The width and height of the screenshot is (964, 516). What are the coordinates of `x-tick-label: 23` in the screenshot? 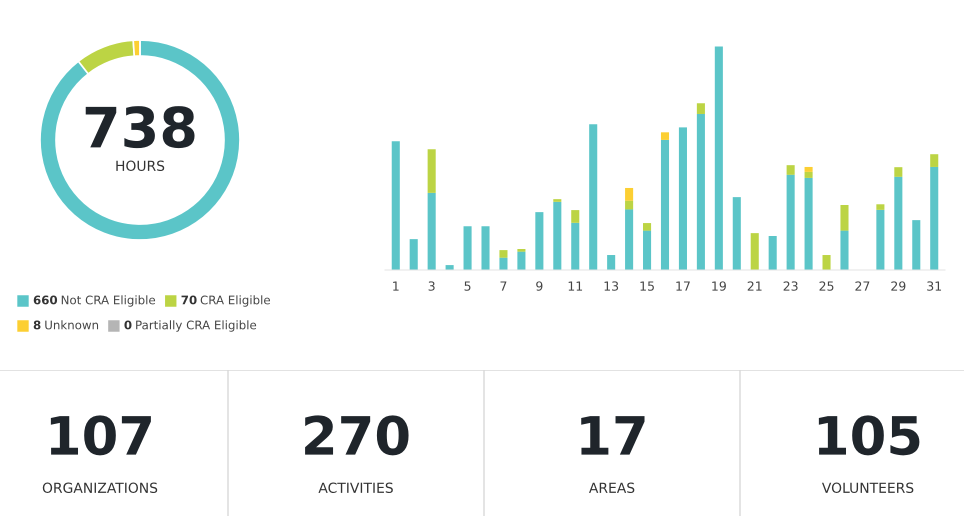 It's located at (791, 286).